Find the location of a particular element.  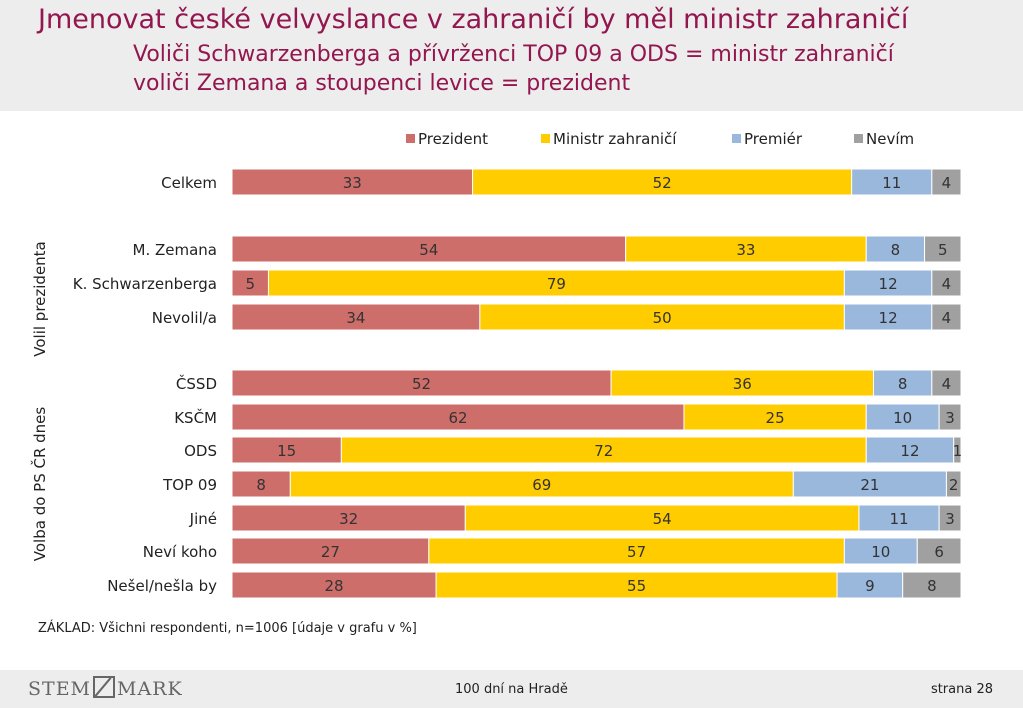

category-label: KSČM is located at coordinates (195, 417).